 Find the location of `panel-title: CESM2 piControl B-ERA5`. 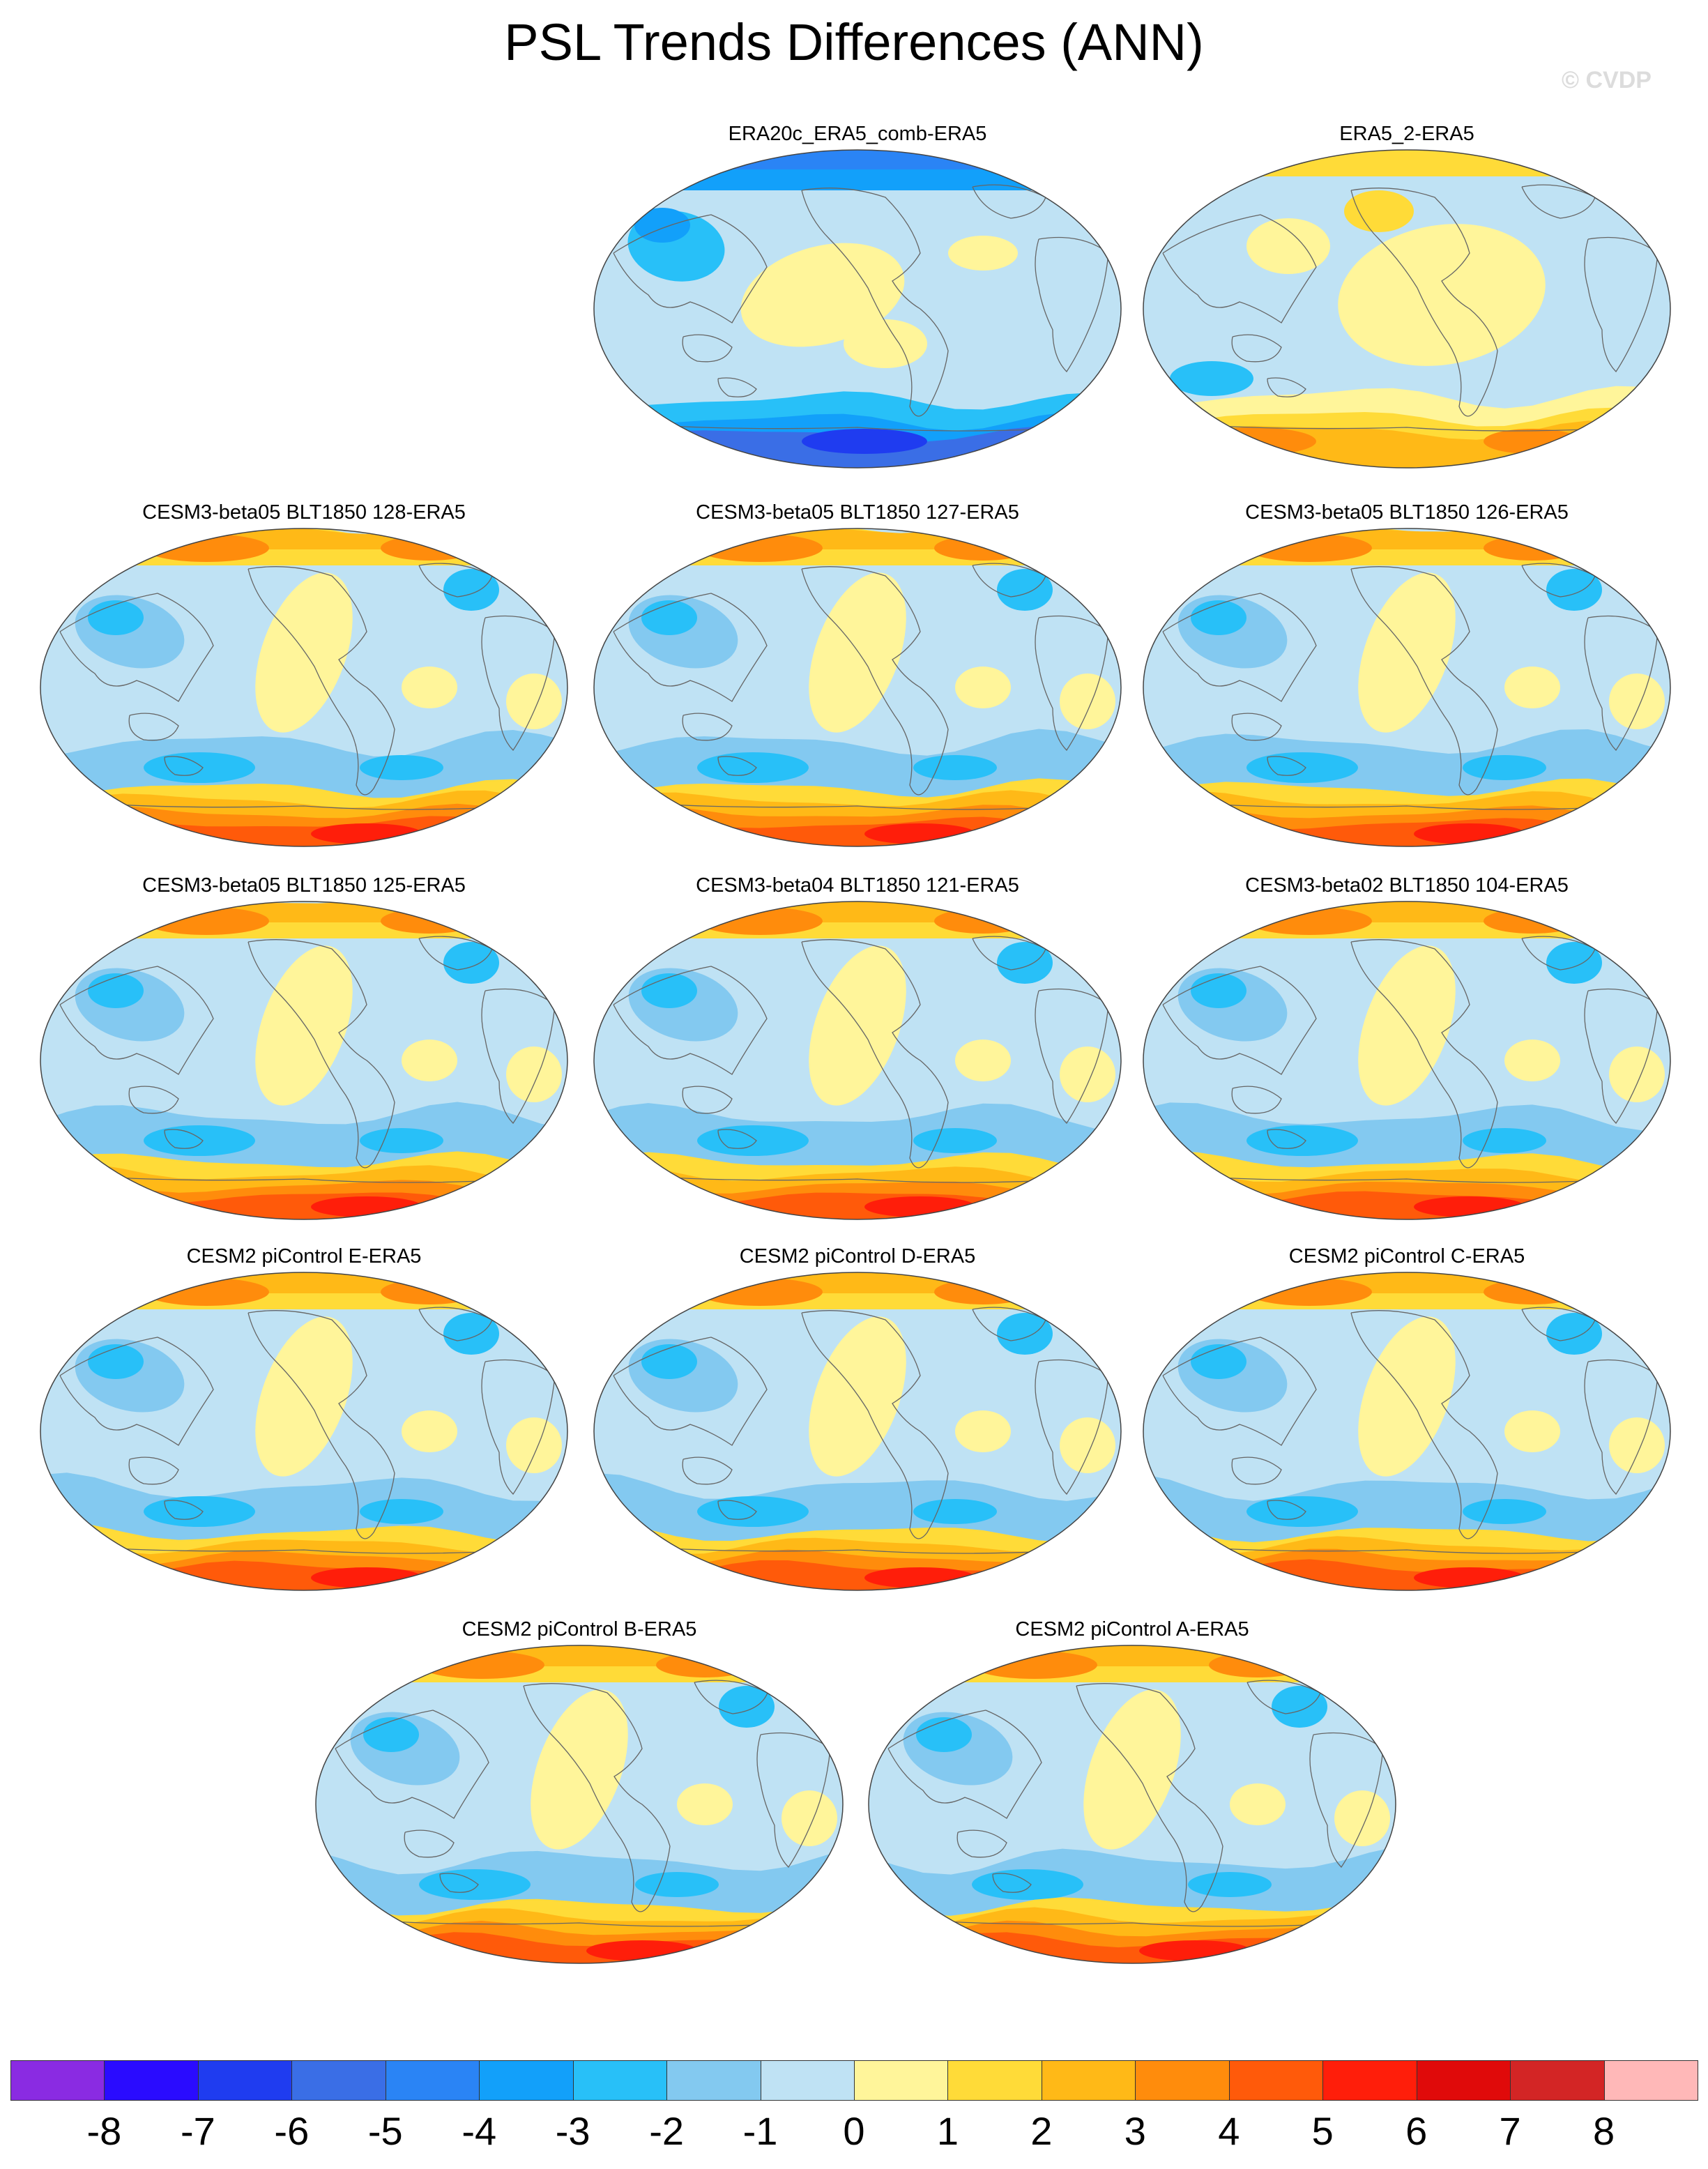

panel-title: CESM2 piControl B-ERA5 is located at coordinates (579, 1629).